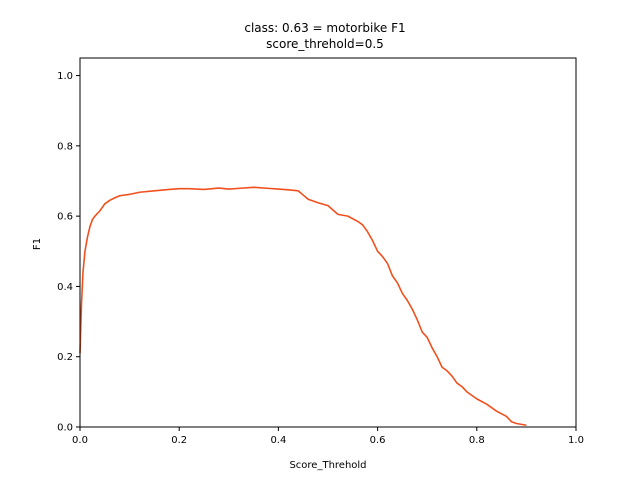 Image resolution: width=640 pixels, height=480 pixels. Describe the element at coordinates (65, 428) in the screenshot. I see `y-tick-label: 0.0` at that location.